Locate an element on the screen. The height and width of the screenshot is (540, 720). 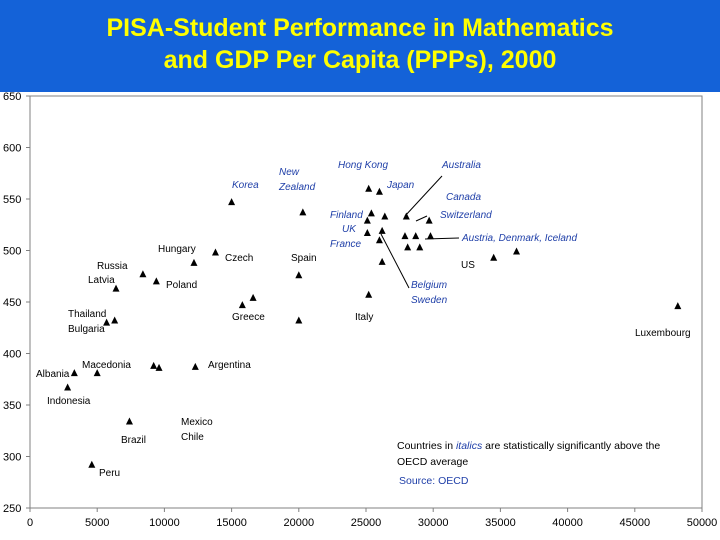
country-label: France is located at coordinates (346, 244).